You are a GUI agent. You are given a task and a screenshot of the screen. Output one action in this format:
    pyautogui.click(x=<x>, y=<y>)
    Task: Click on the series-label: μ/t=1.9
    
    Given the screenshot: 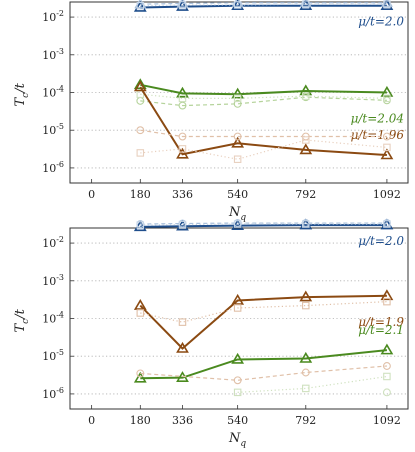 What is the action you would take?
    pyautogui.click(x=381, y=322)
    